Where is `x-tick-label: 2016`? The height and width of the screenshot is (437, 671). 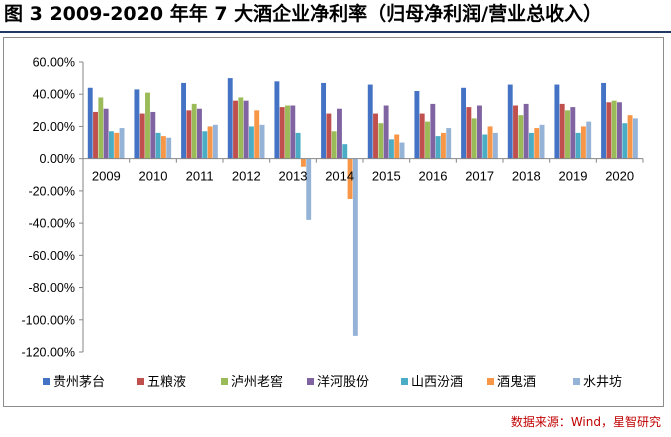 x-tick-label: 2016 is located at coordinates (433, 176).